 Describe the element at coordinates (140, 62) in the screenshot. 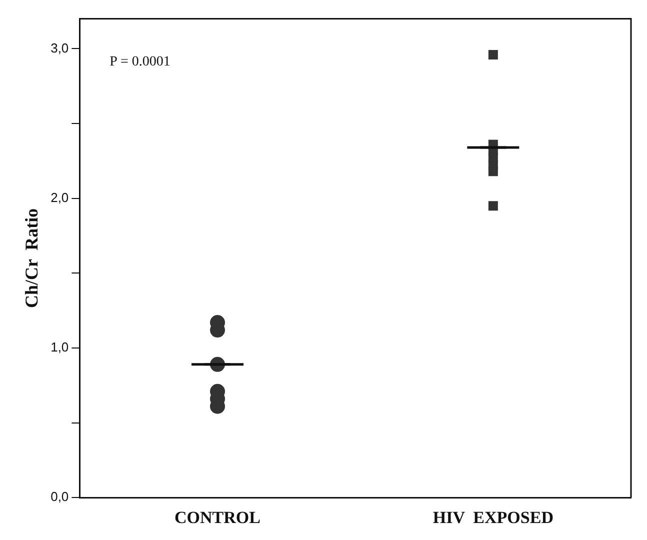

I see `annotation: P = 0.0001` at that location.